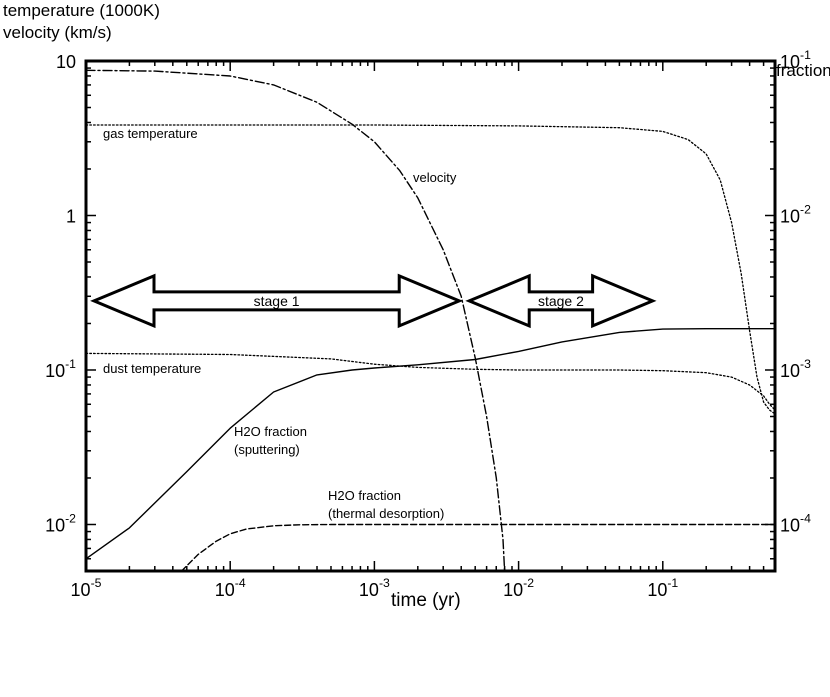 Image resolution: width=830 pixels, height=697 pixels. I want to click on y-right-tick-label: 10⁻³, so click(795, 369).